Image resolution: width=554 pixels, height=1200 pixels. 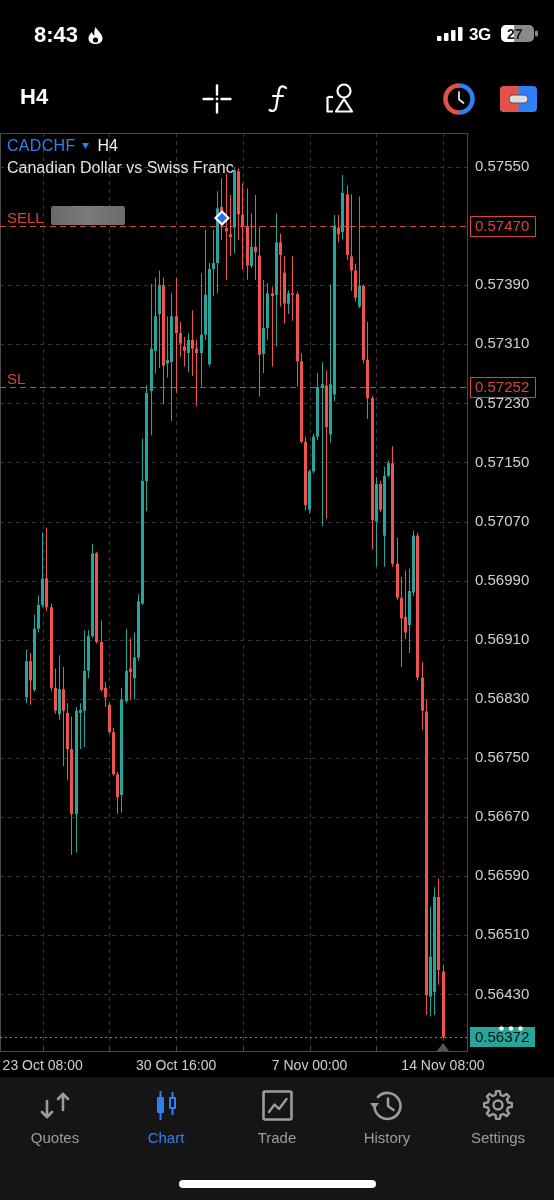 I want to click on text: Quotes, so click(x=55, y=1137).